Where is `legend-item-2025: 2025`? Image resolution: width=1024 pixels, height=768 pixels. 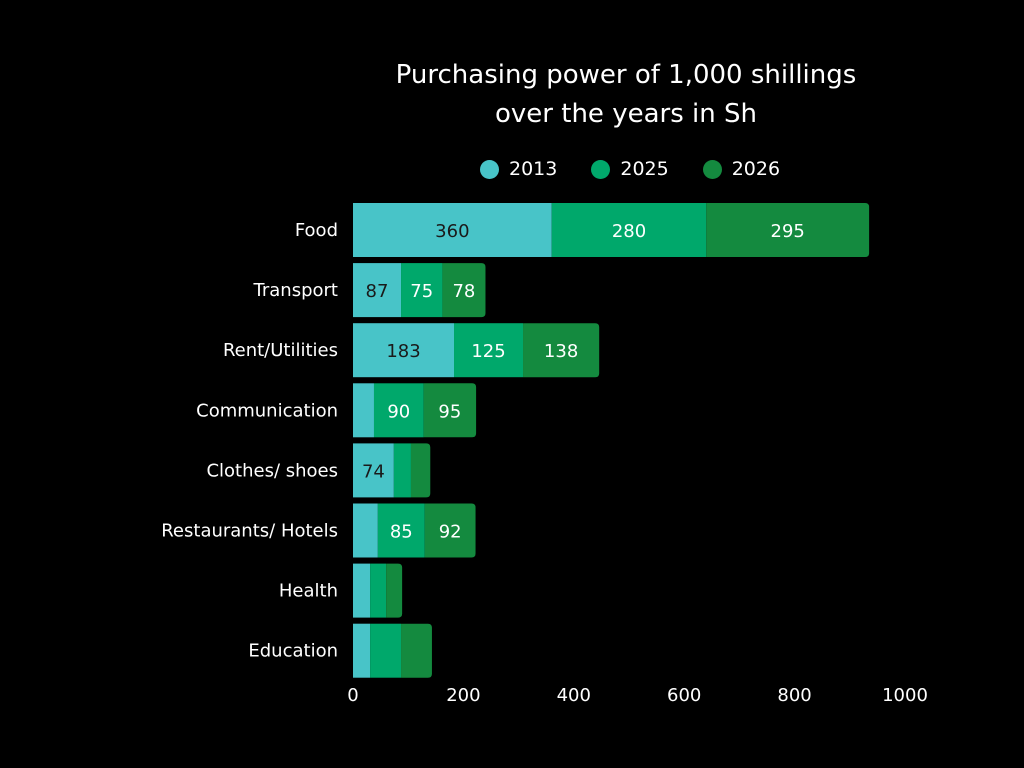
legend-item-2025: 2025 is located at coordinates (630, 169).